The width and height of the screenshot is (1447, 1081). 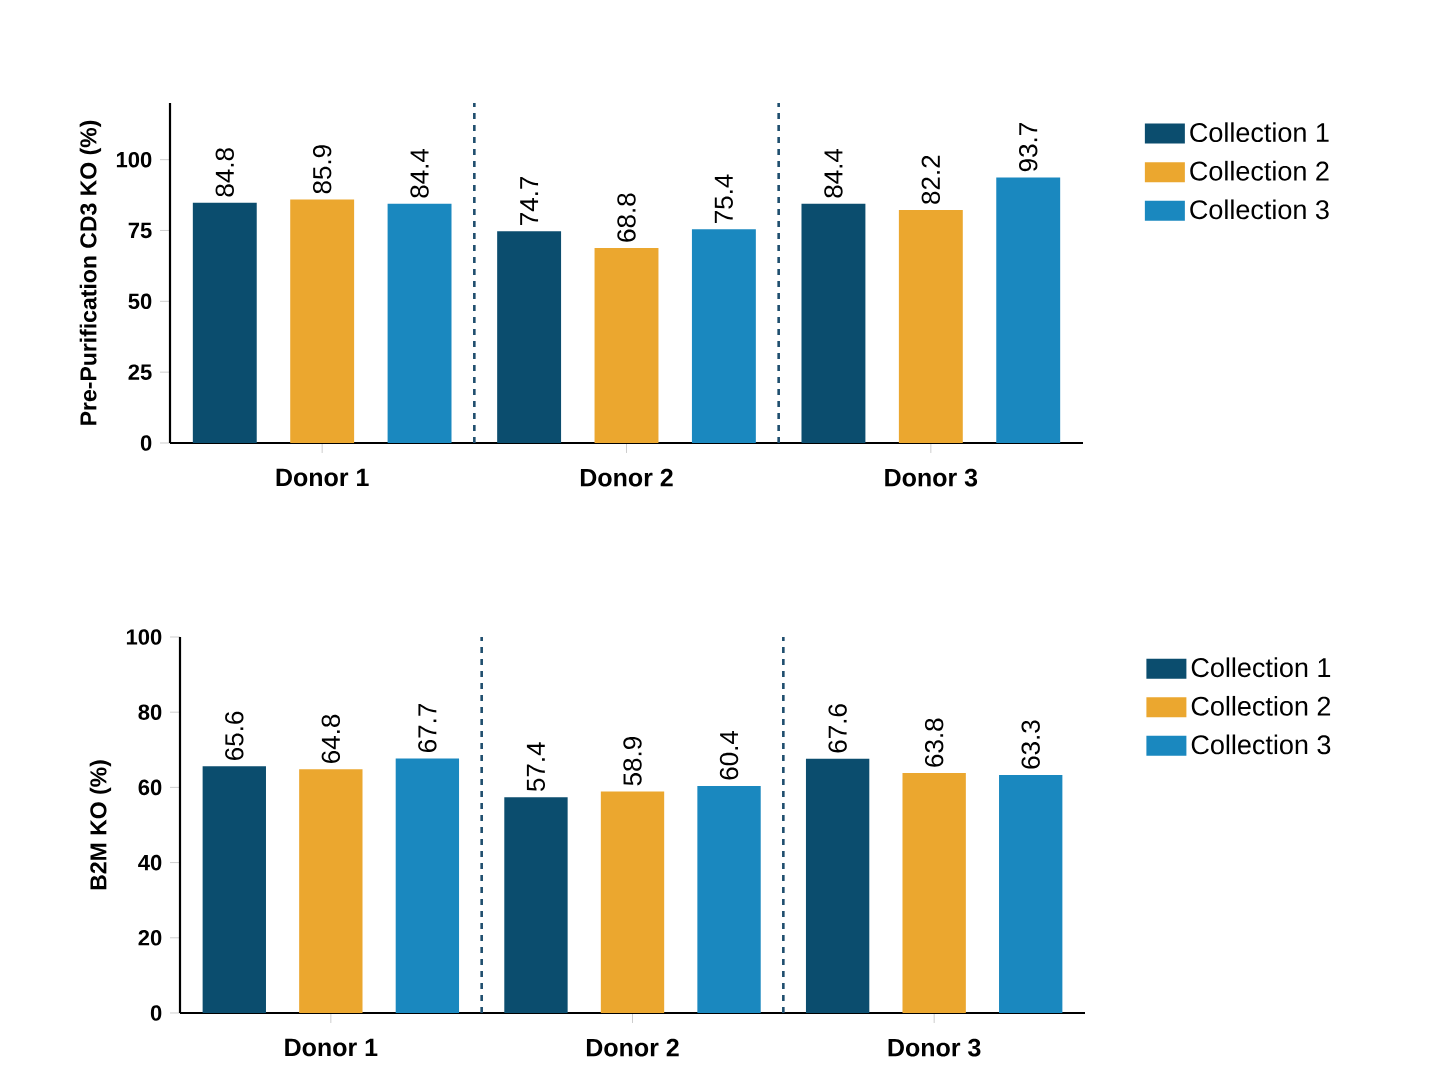 I want to click on data-label: 67.6, so click(x=837, y=728).